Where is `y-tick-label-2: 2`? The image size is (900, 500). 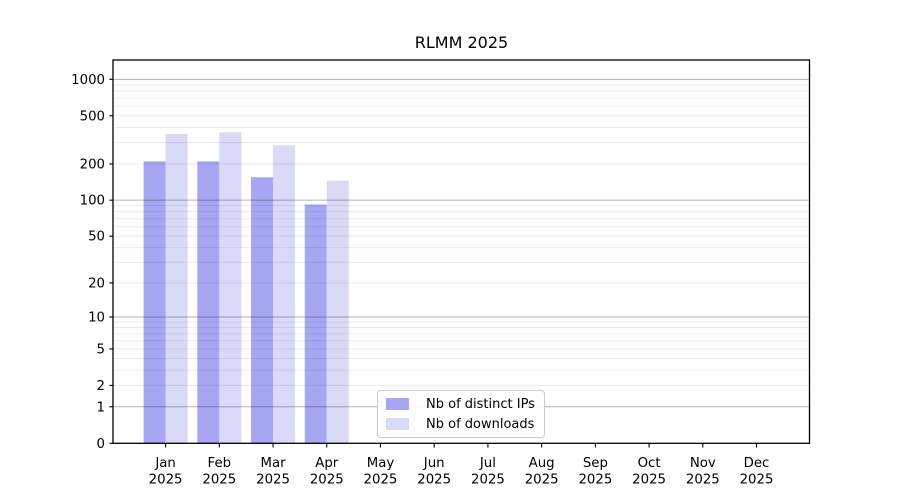 y-tick-label-2: 2 is located at coordinates (101, 386).